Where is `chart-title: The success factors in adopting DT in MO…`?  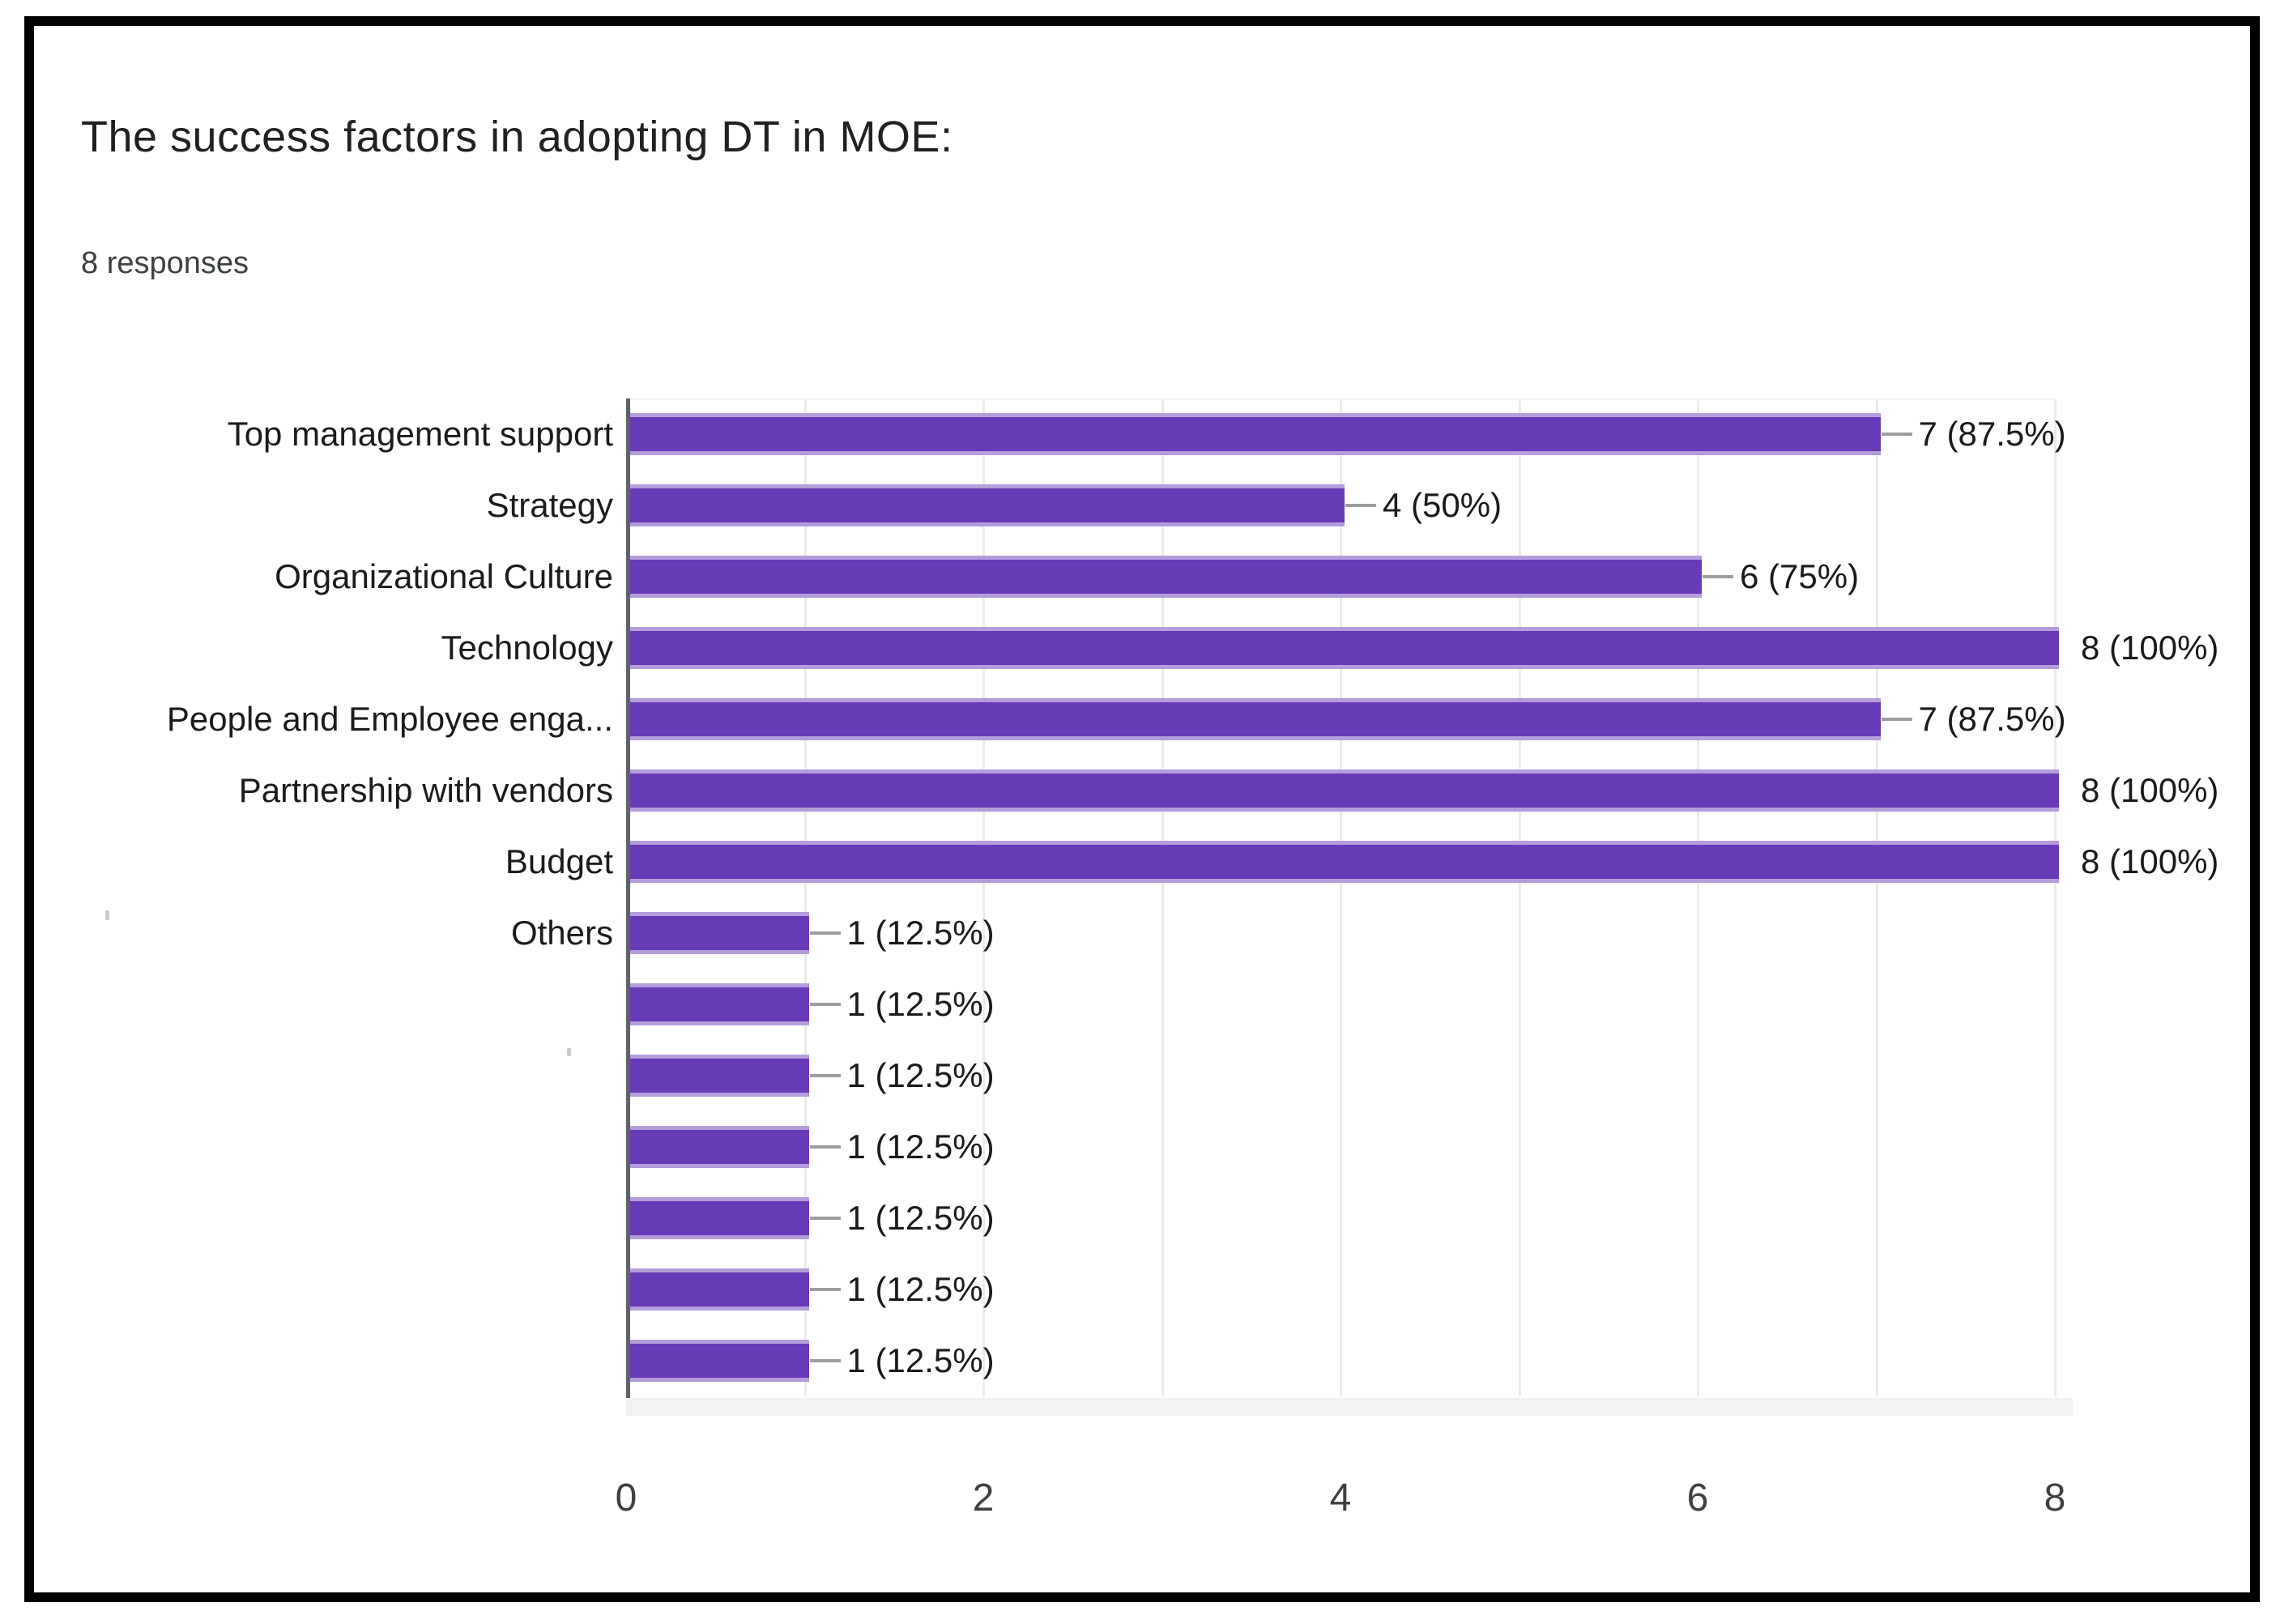 chart-title: The success factors in adopting DT in MO… is located at coordinates (517, 137).